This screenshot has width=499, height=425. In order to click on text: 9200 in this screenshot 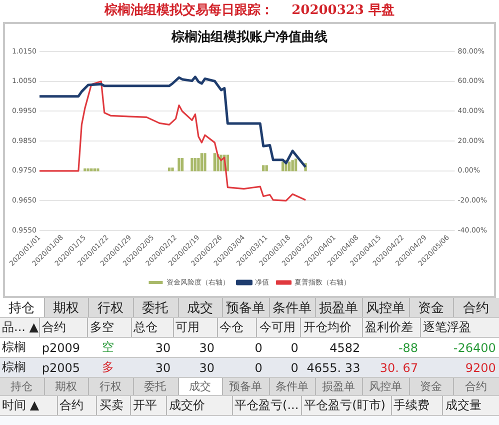, I will do `click(480, 367)`.